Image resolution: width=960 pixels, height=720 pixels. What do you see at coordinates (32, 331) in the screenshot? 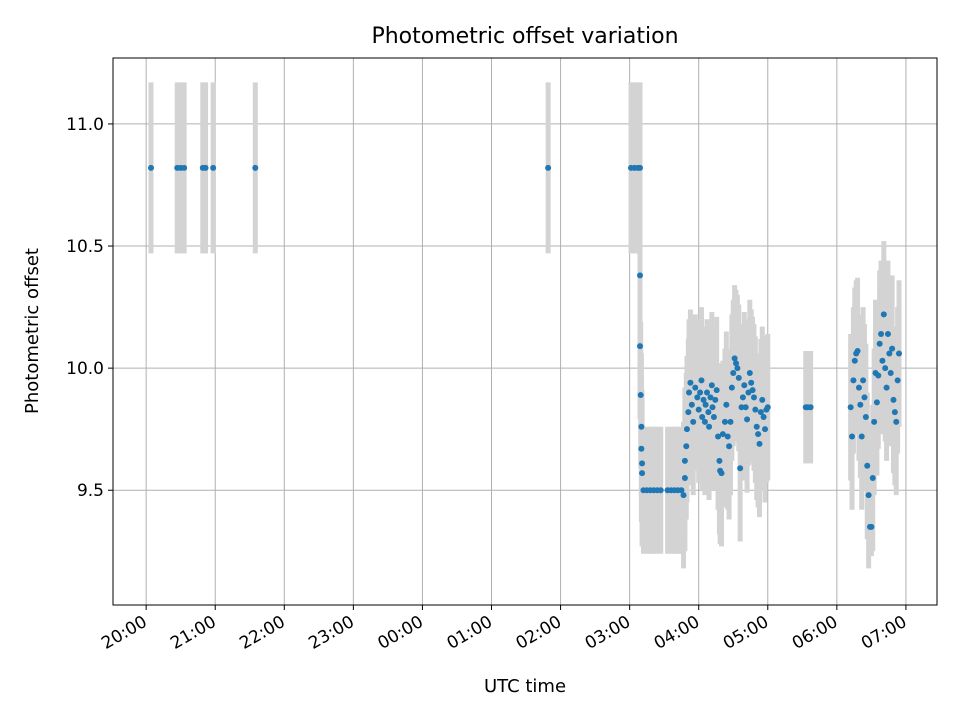
I see `y-axis-label: Photometric offset` at bounding box center [32, 331].